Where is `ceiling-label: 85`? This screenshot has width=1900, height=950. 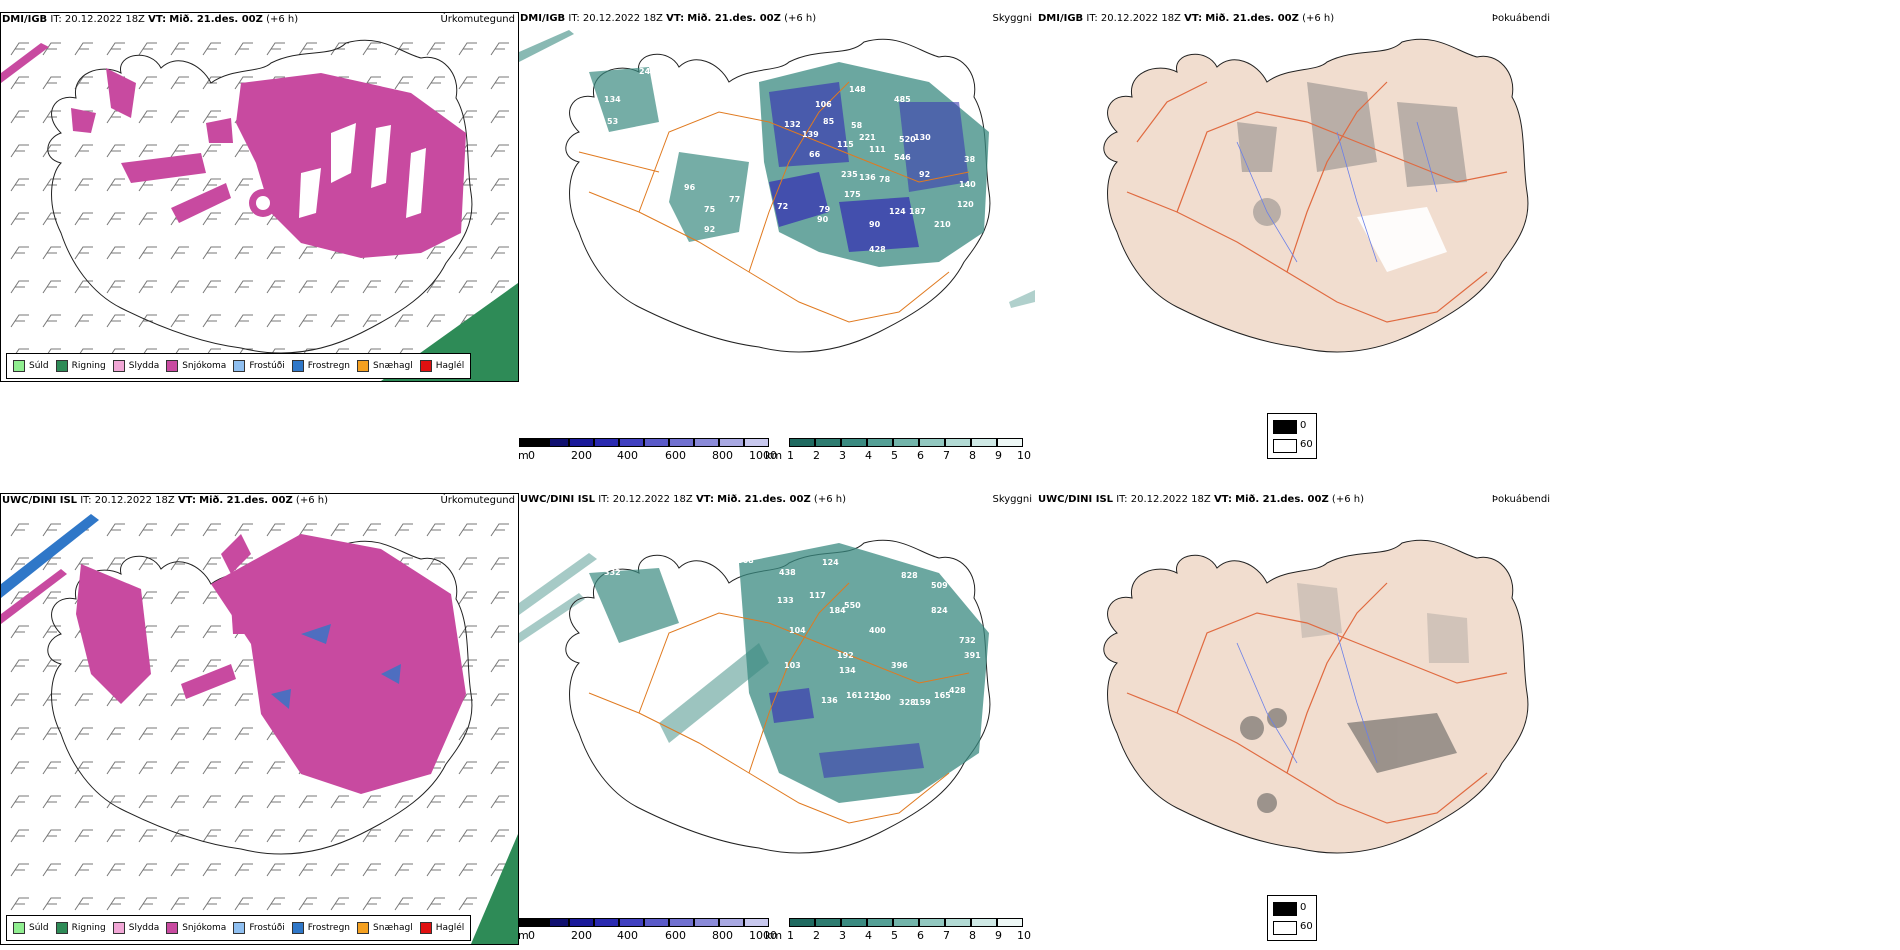 ceiling-label: 85 is located at coordinates (829, 121).